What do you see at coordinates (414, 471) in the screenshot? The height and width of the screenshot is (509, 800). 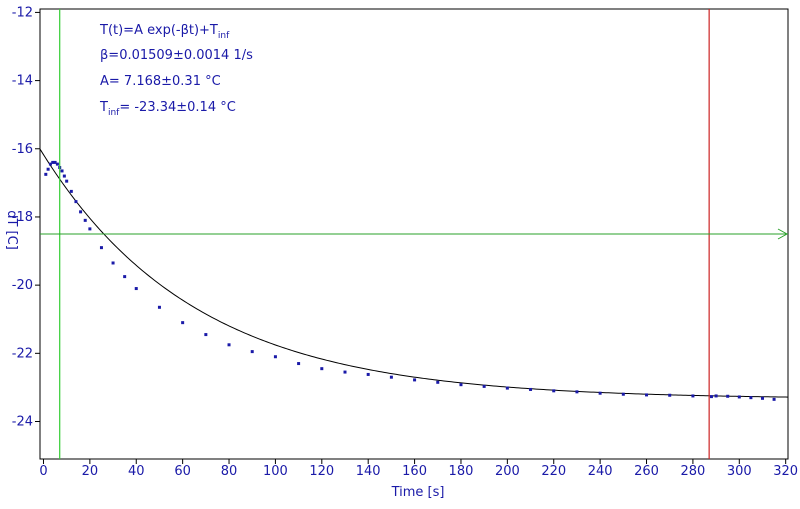 I see `x-tick-label: 160` at bounding box center [414, 471].